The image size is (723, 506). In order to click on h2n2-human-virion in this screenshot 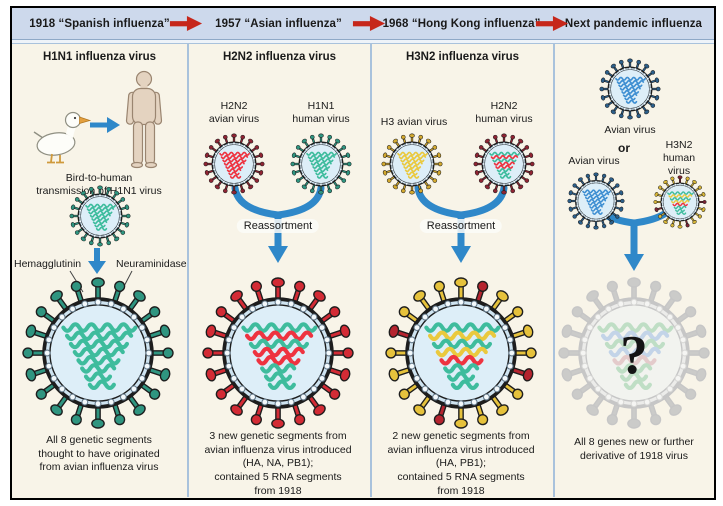, I will do `click(504, 164)`.